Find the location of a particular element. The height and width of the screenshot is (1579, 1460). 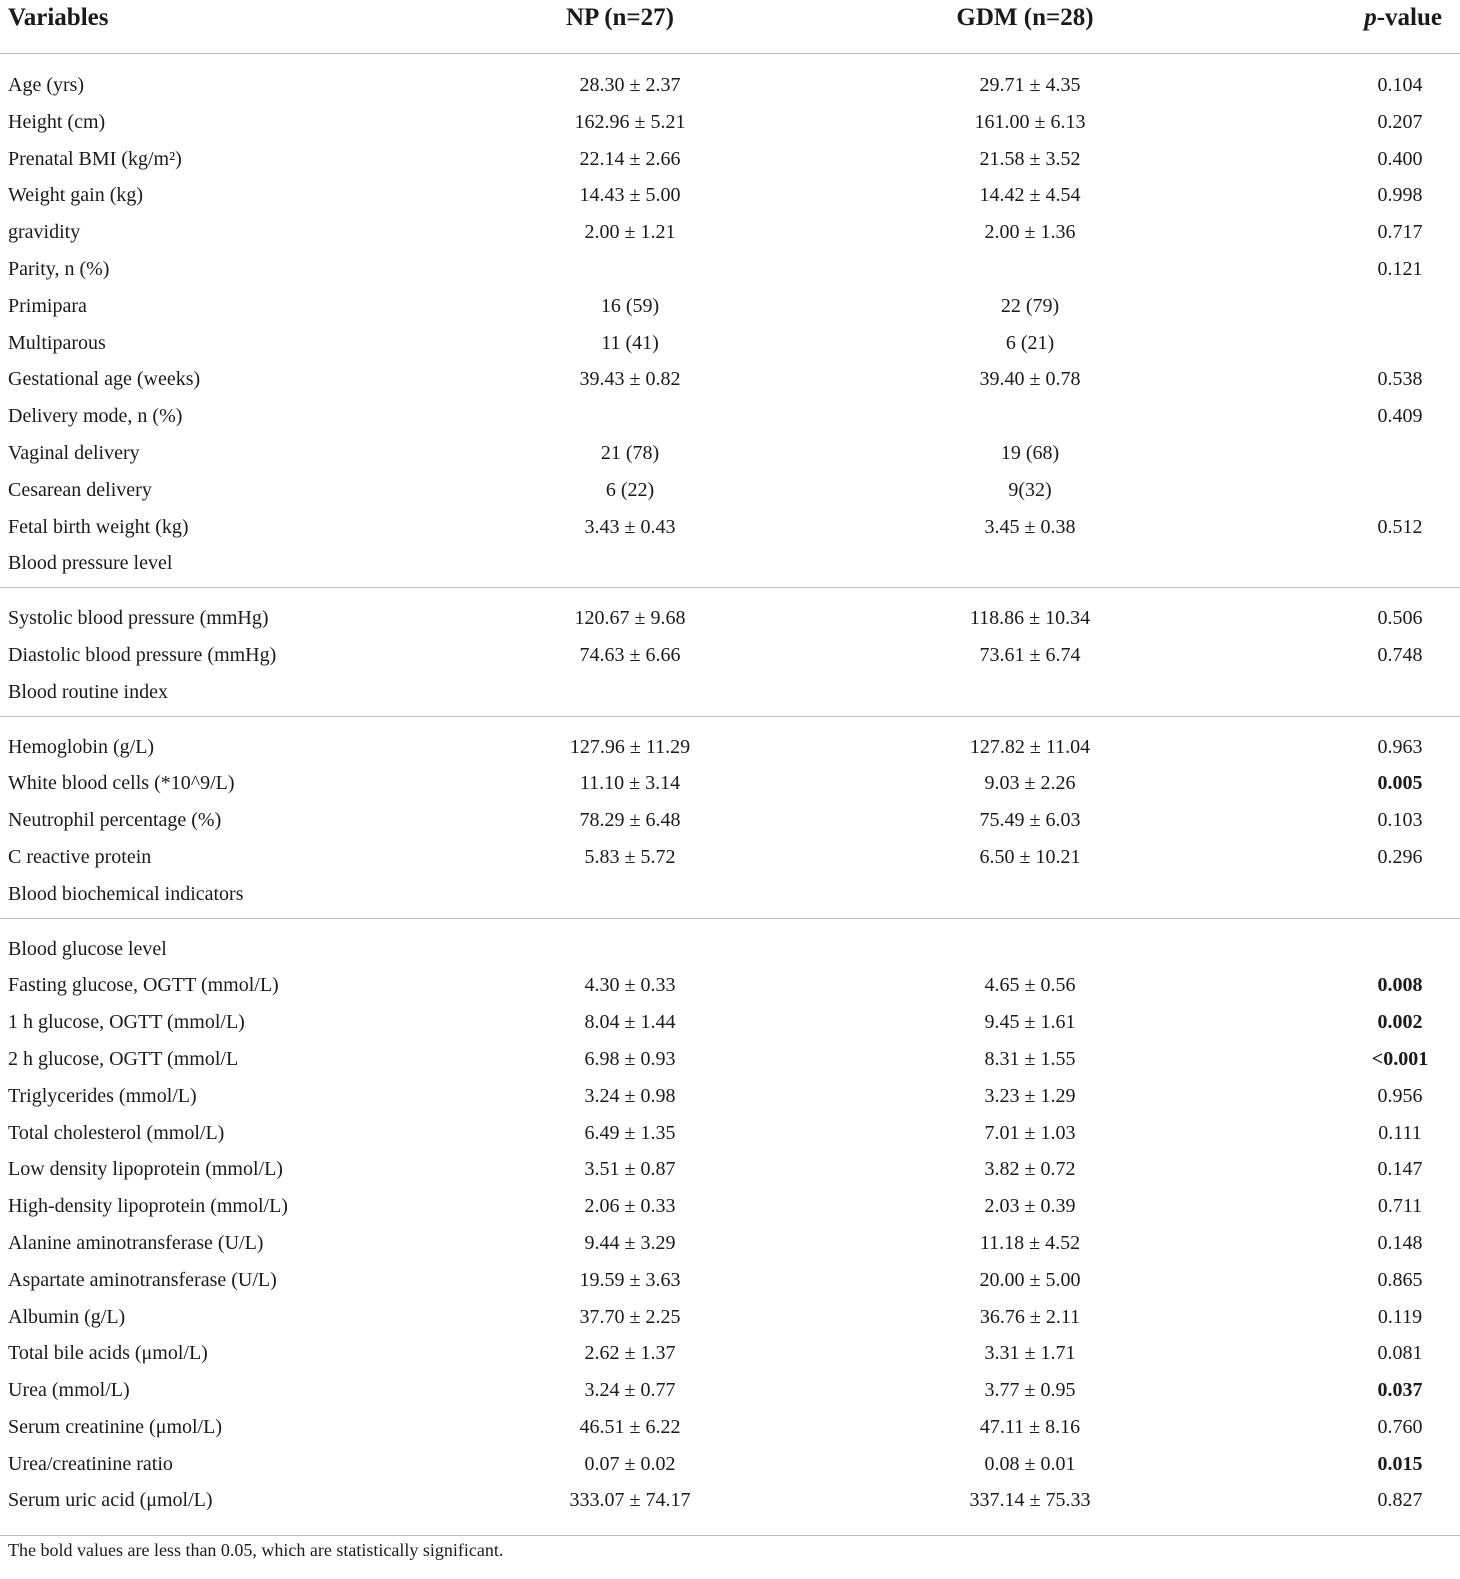

table-cell: 0.207 is located at coordinates (1400, 121).